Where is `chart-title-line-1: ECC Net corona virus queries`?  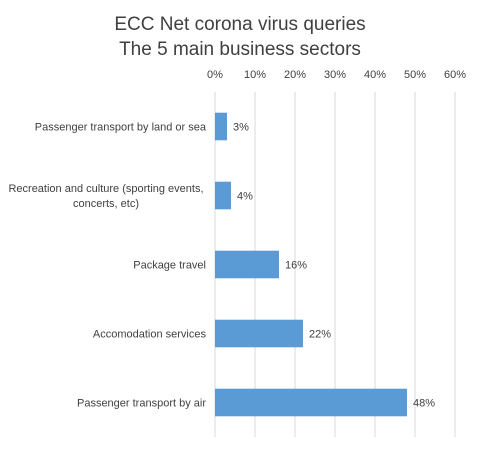 chart-title-line-1: ECC Net corona virus queries is located at coordinates (239, 24).